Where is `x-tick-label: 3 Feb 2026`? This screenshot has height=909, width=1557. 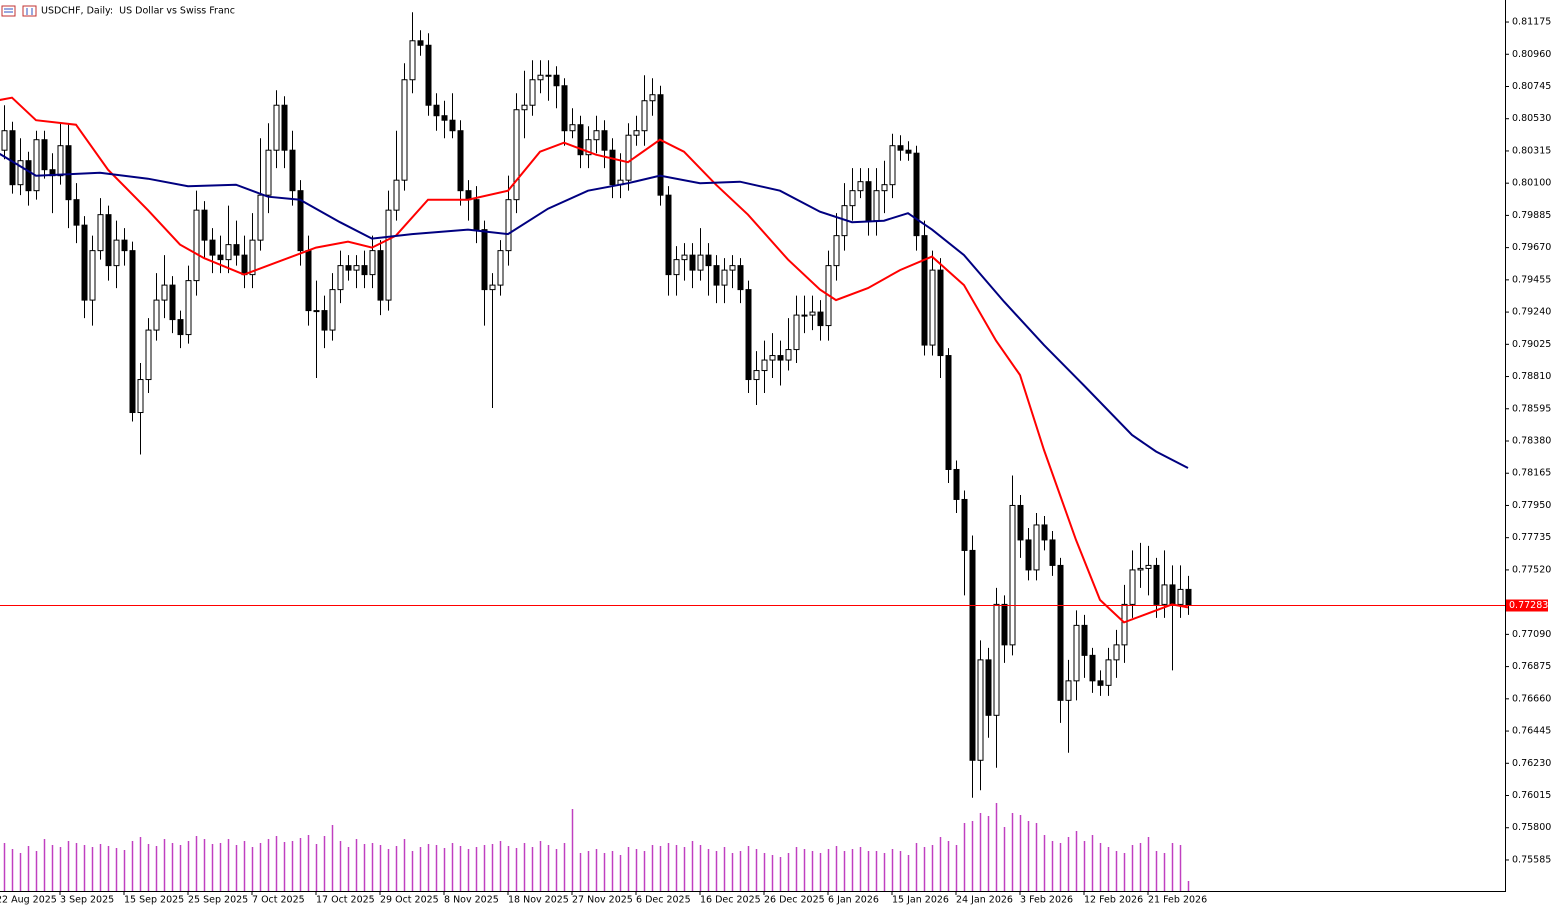 x-tick-label: 3 Feb 2026 is located at coordinates (1046, 900).